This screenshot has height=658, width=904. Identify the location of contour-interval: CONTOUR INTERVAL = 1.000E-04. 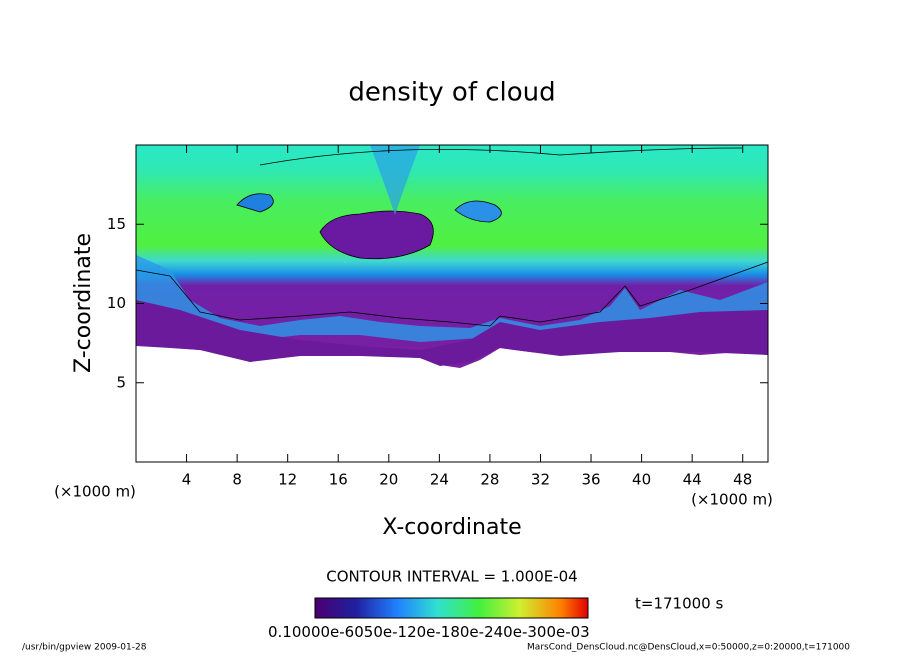
(451, 577).